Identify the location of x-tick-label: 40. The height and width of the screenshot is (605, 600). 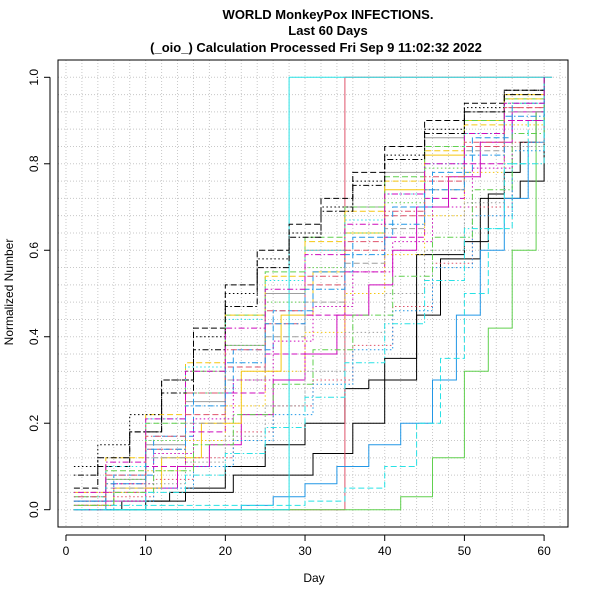
(385, 551).